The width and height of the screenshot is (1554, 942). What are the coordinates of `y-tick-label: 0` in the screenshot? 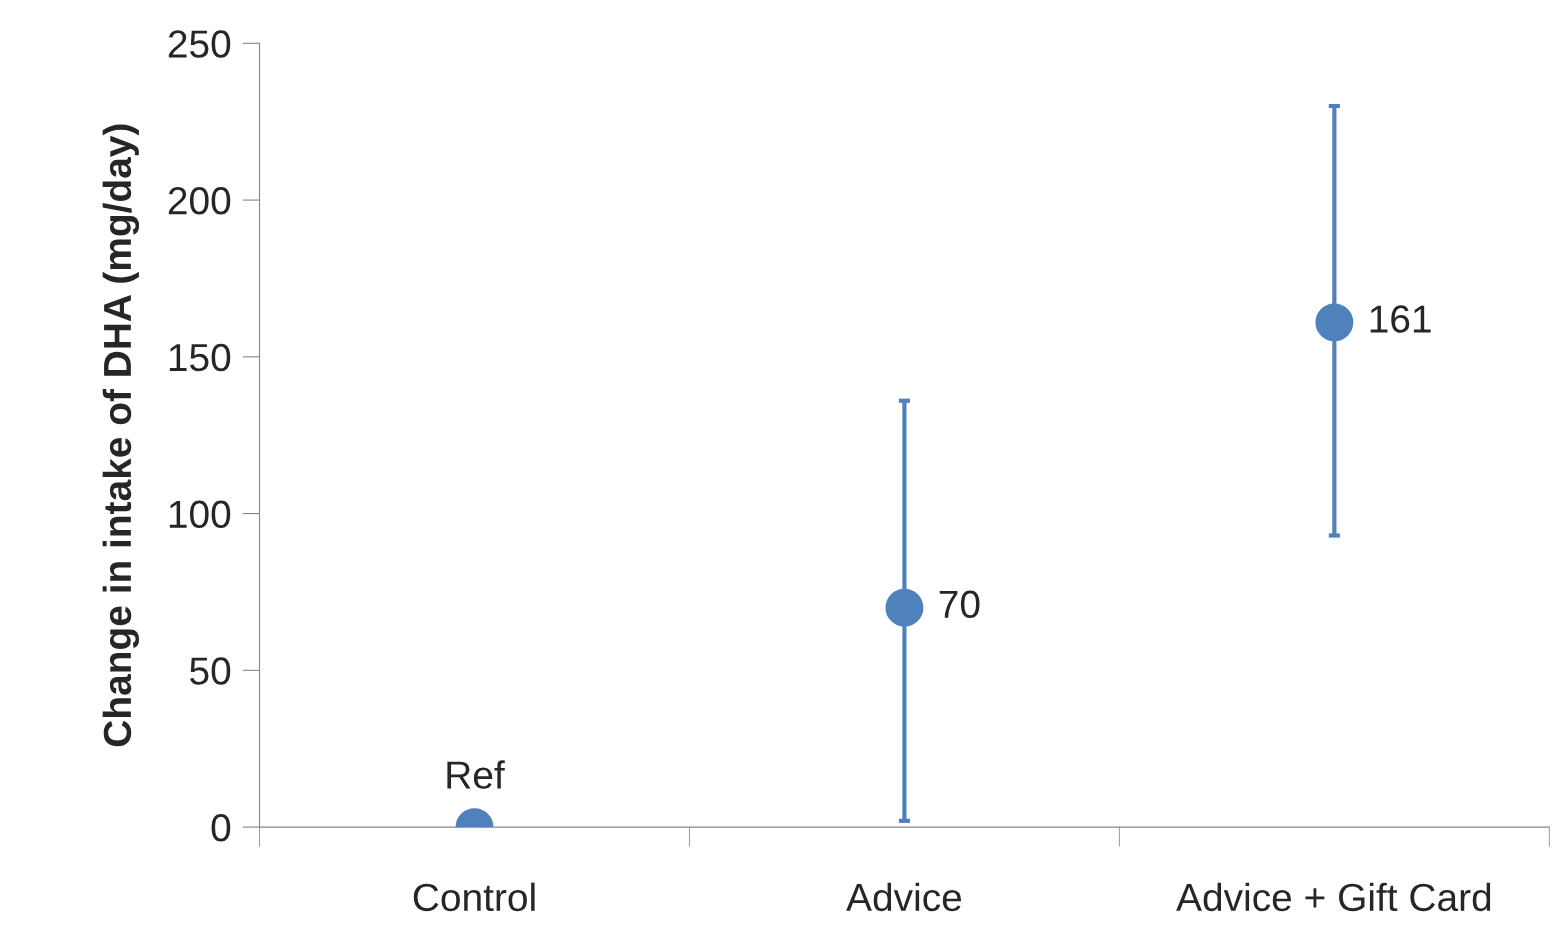 It's located at (221, 828).